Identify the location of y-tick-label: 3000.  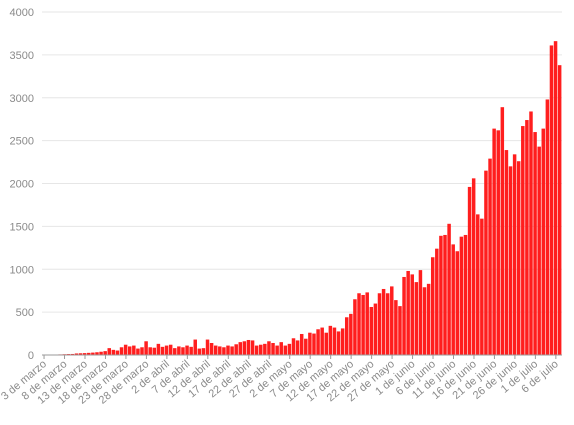
(22, 99).